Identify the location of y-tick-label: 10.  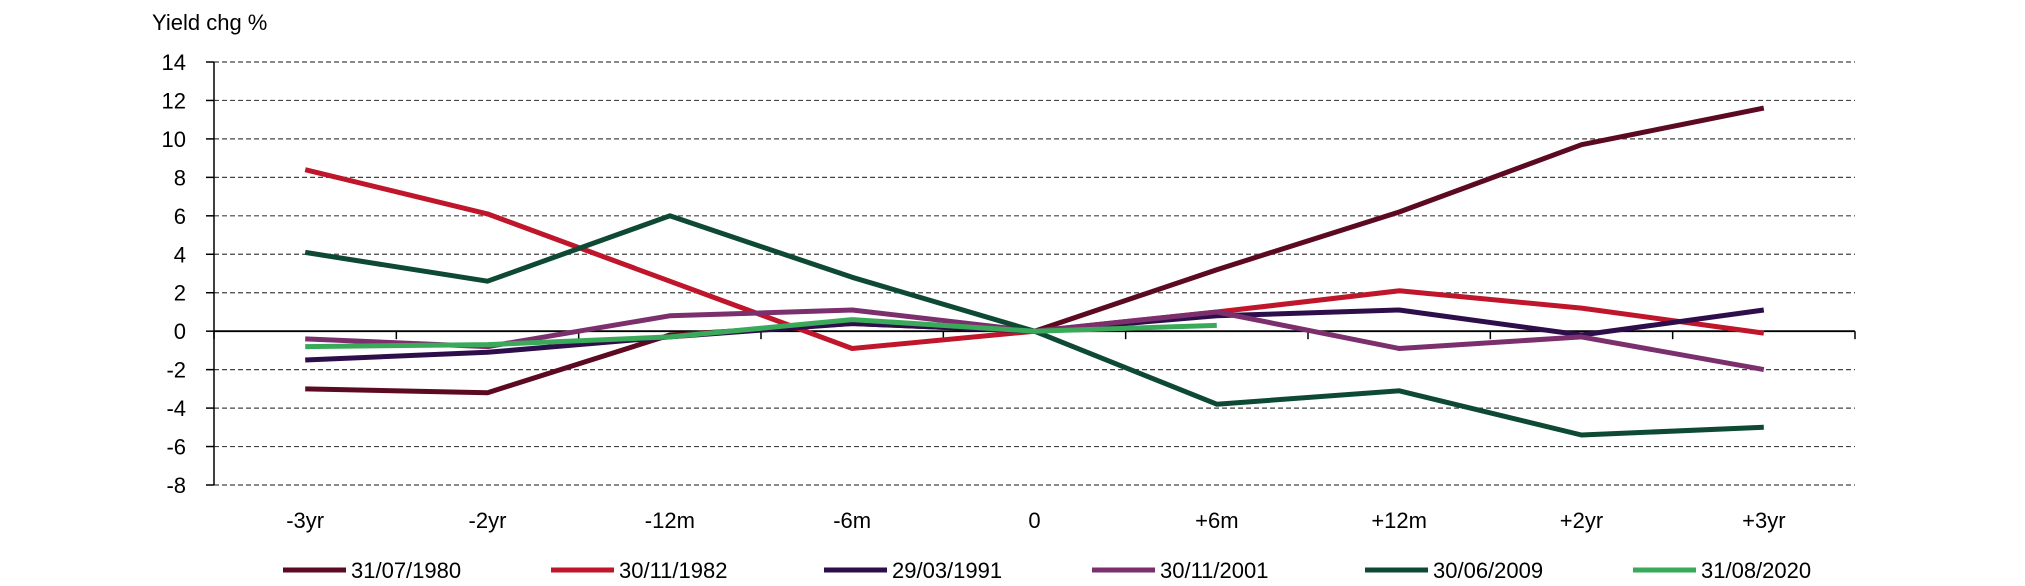
(174, 139).